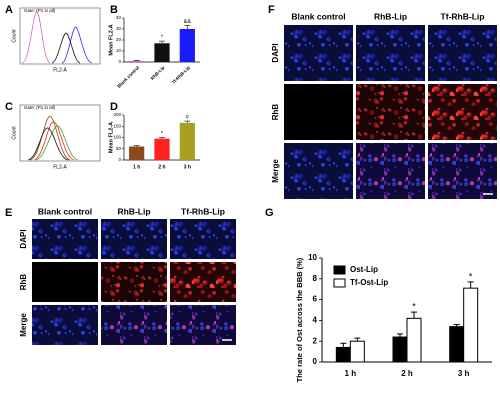 This screenshot has height=397, width=500. What do you see at coordinates (369, 282) in the screenshot?
I see `legend-label: Tf-Ost-Lip` at bounding box center [369, 282].